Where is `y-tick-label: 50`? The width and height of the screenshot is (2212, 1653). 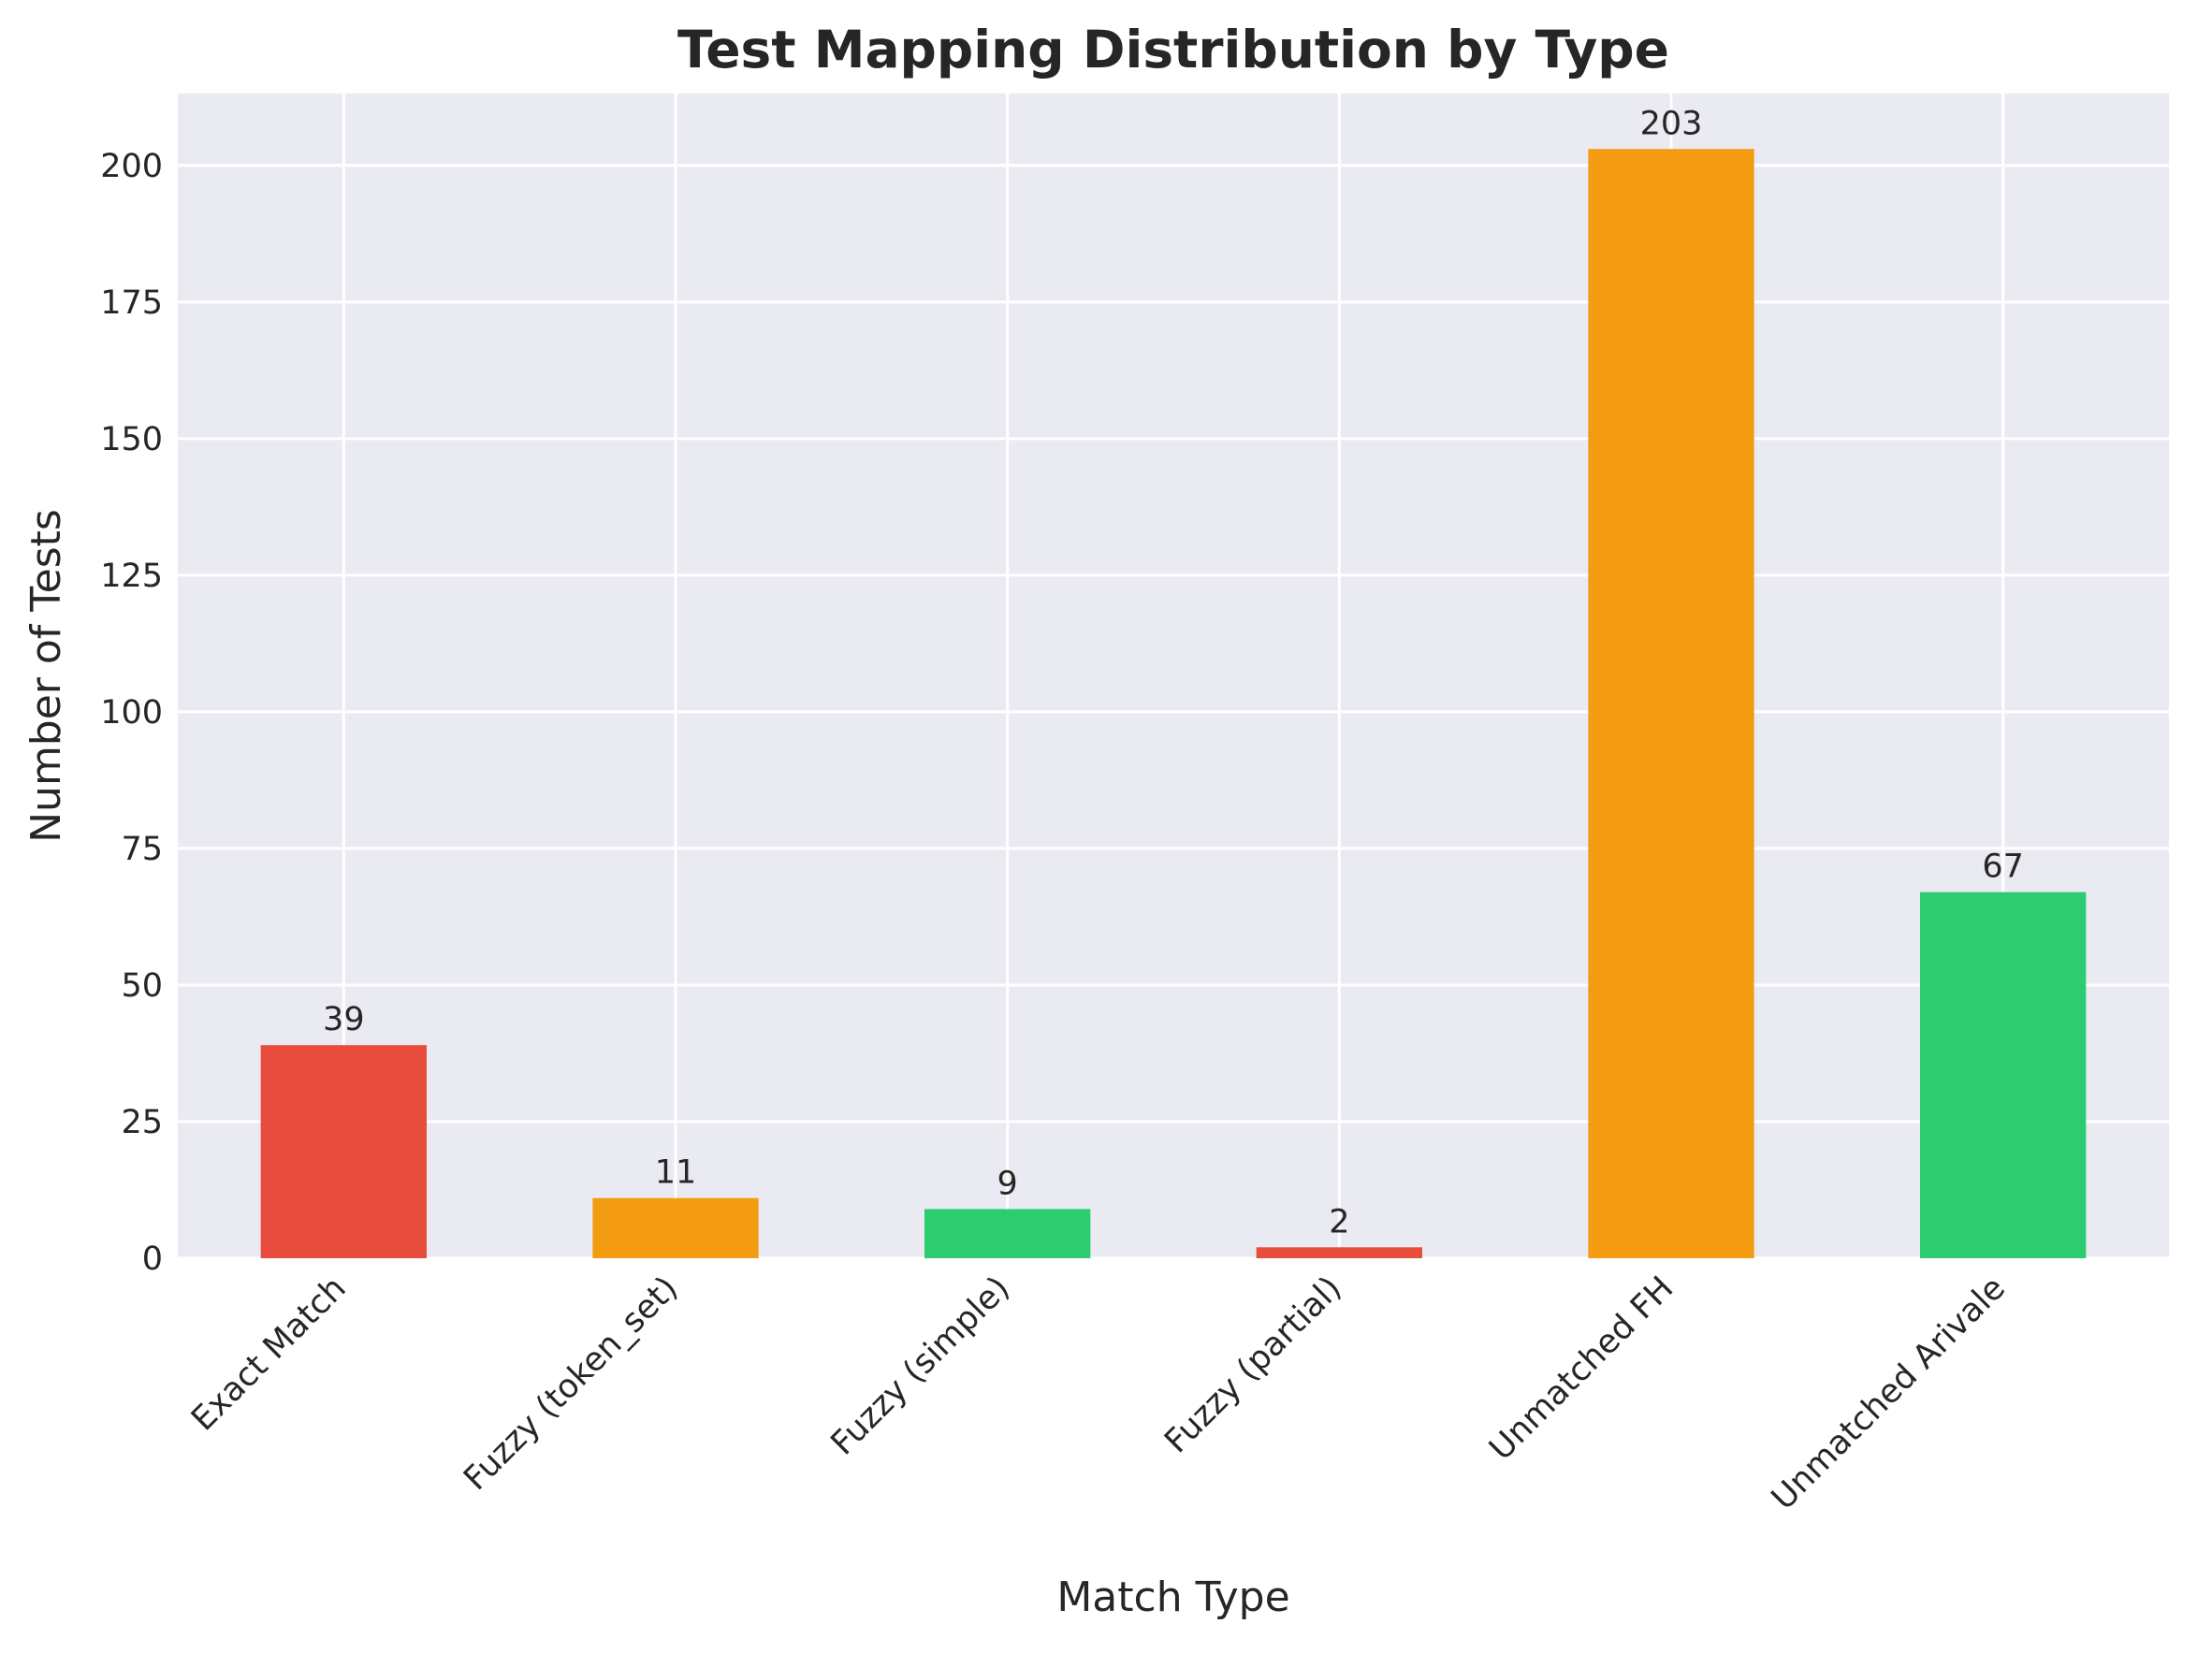
y-tick-label: 50 is located at coordinates (142, 986).